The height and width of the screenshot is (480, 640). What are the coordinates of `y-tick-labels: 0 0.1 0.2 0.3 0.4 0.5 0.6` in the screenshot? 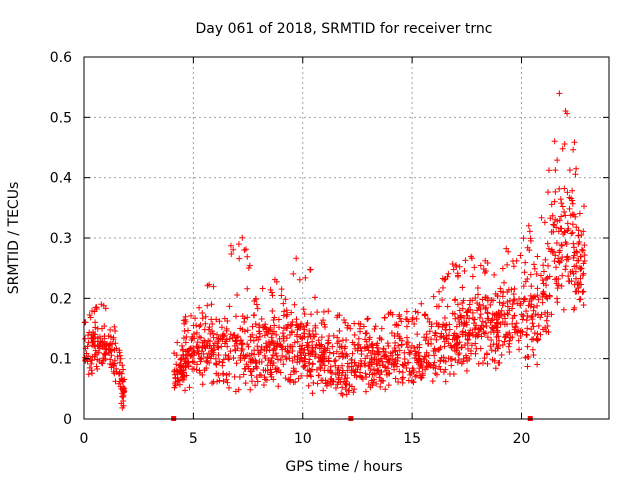 It's located at (61, 239).